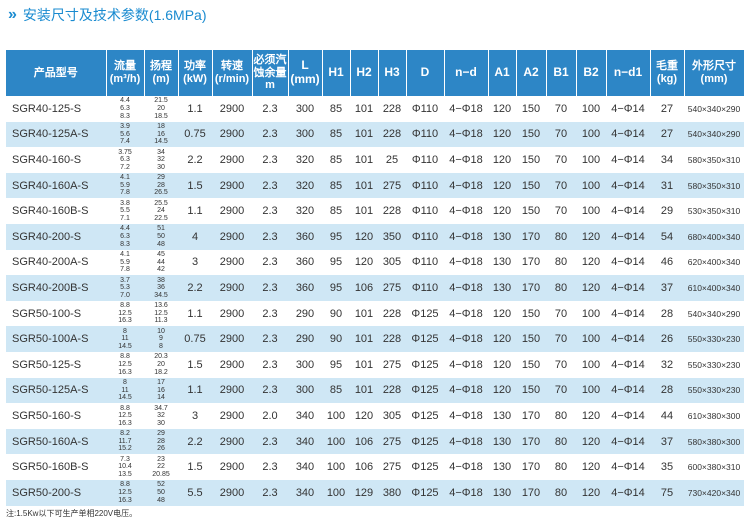  I want to click on head-value: 30, so click(161, 167).